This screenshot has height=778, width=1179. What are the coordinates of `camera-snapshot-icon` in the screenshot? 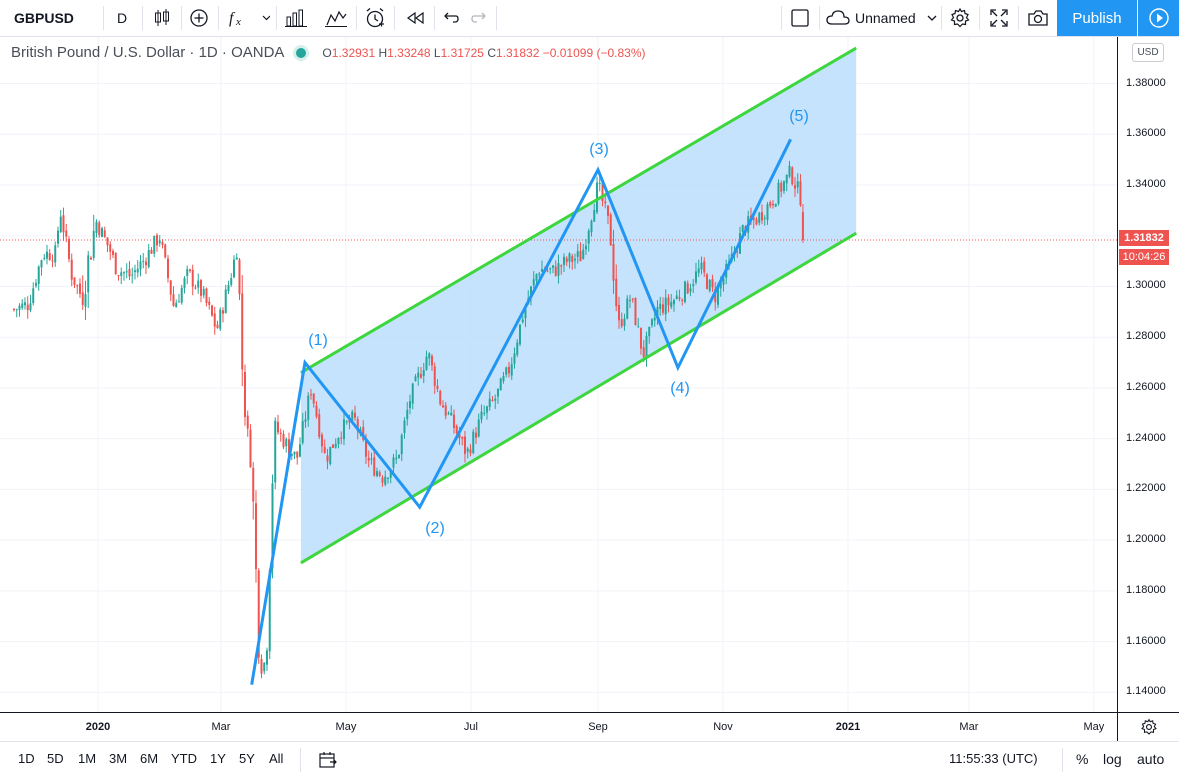 It's located at (1038, 18).